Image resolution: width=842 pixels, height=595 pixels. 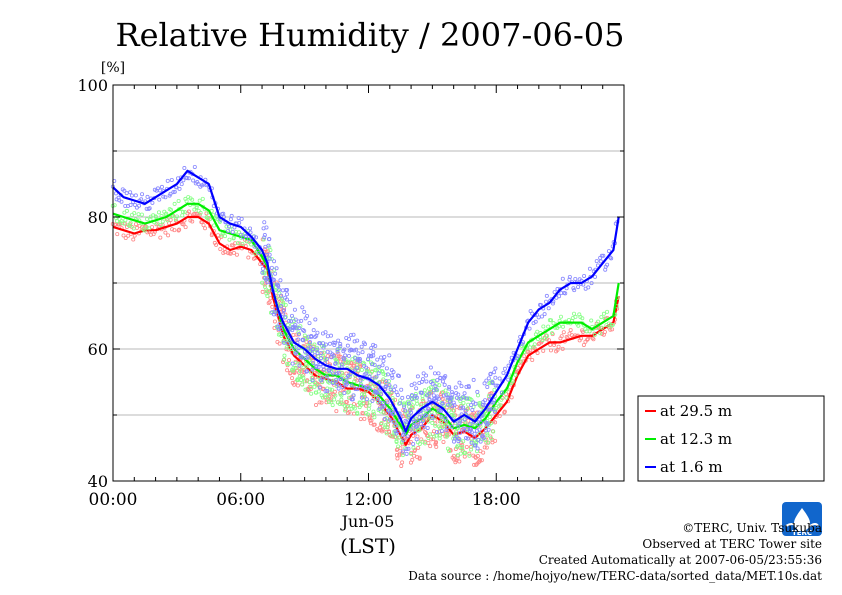 What do you see at coordinates (113, 500) in the screenshot?
I see `x-tick-label: 00:00` at bounding box center [113, 500].